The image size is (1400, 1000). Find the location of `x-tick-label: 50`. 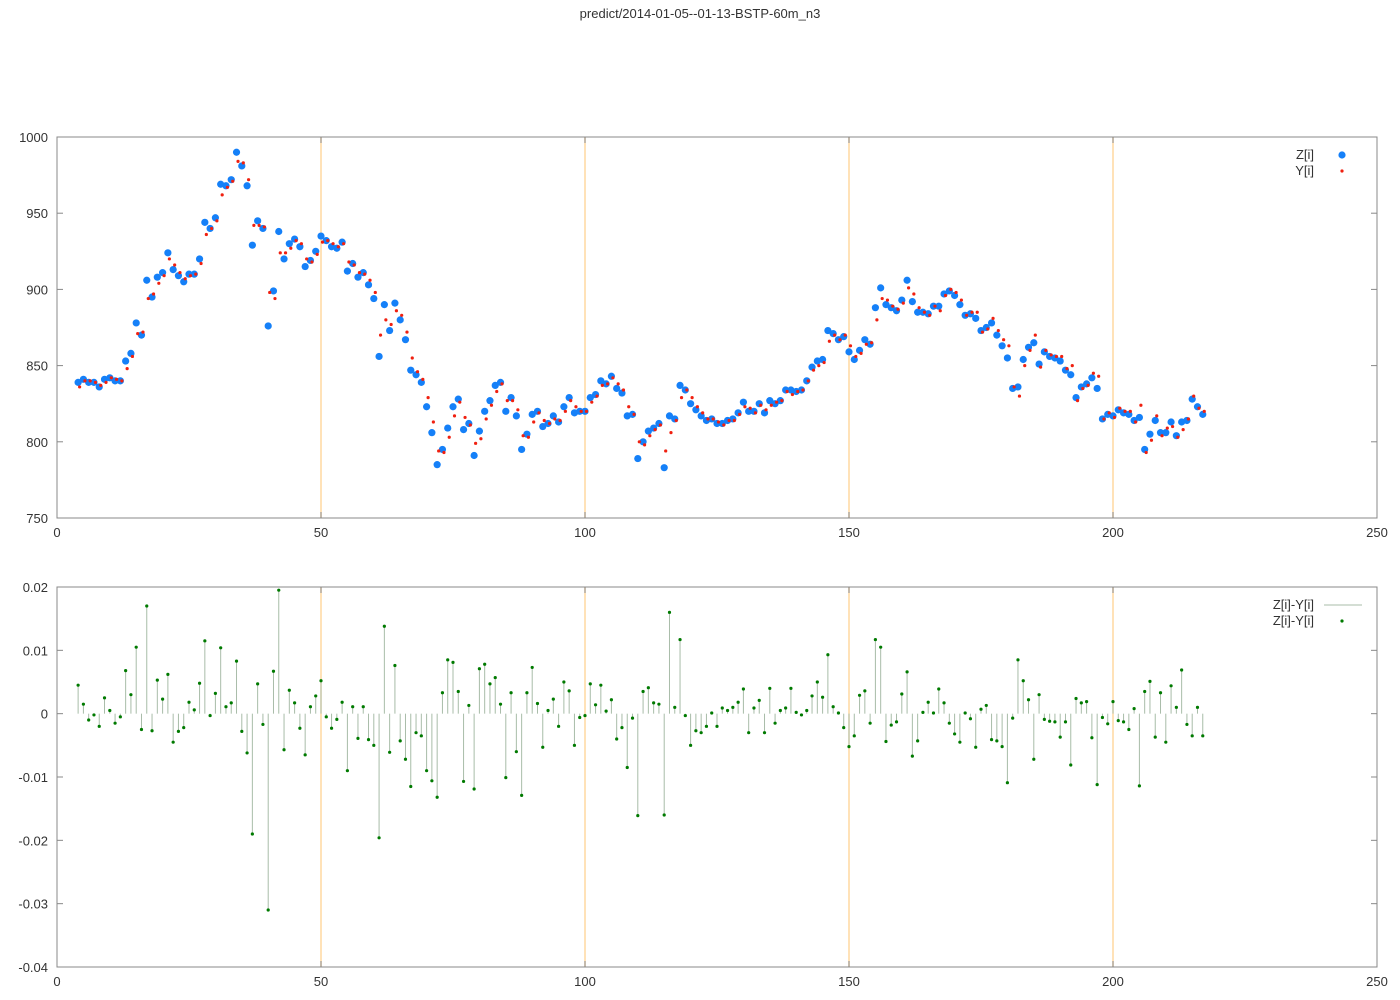

x-tick-label: 50 is located at coordinates (321, 981).